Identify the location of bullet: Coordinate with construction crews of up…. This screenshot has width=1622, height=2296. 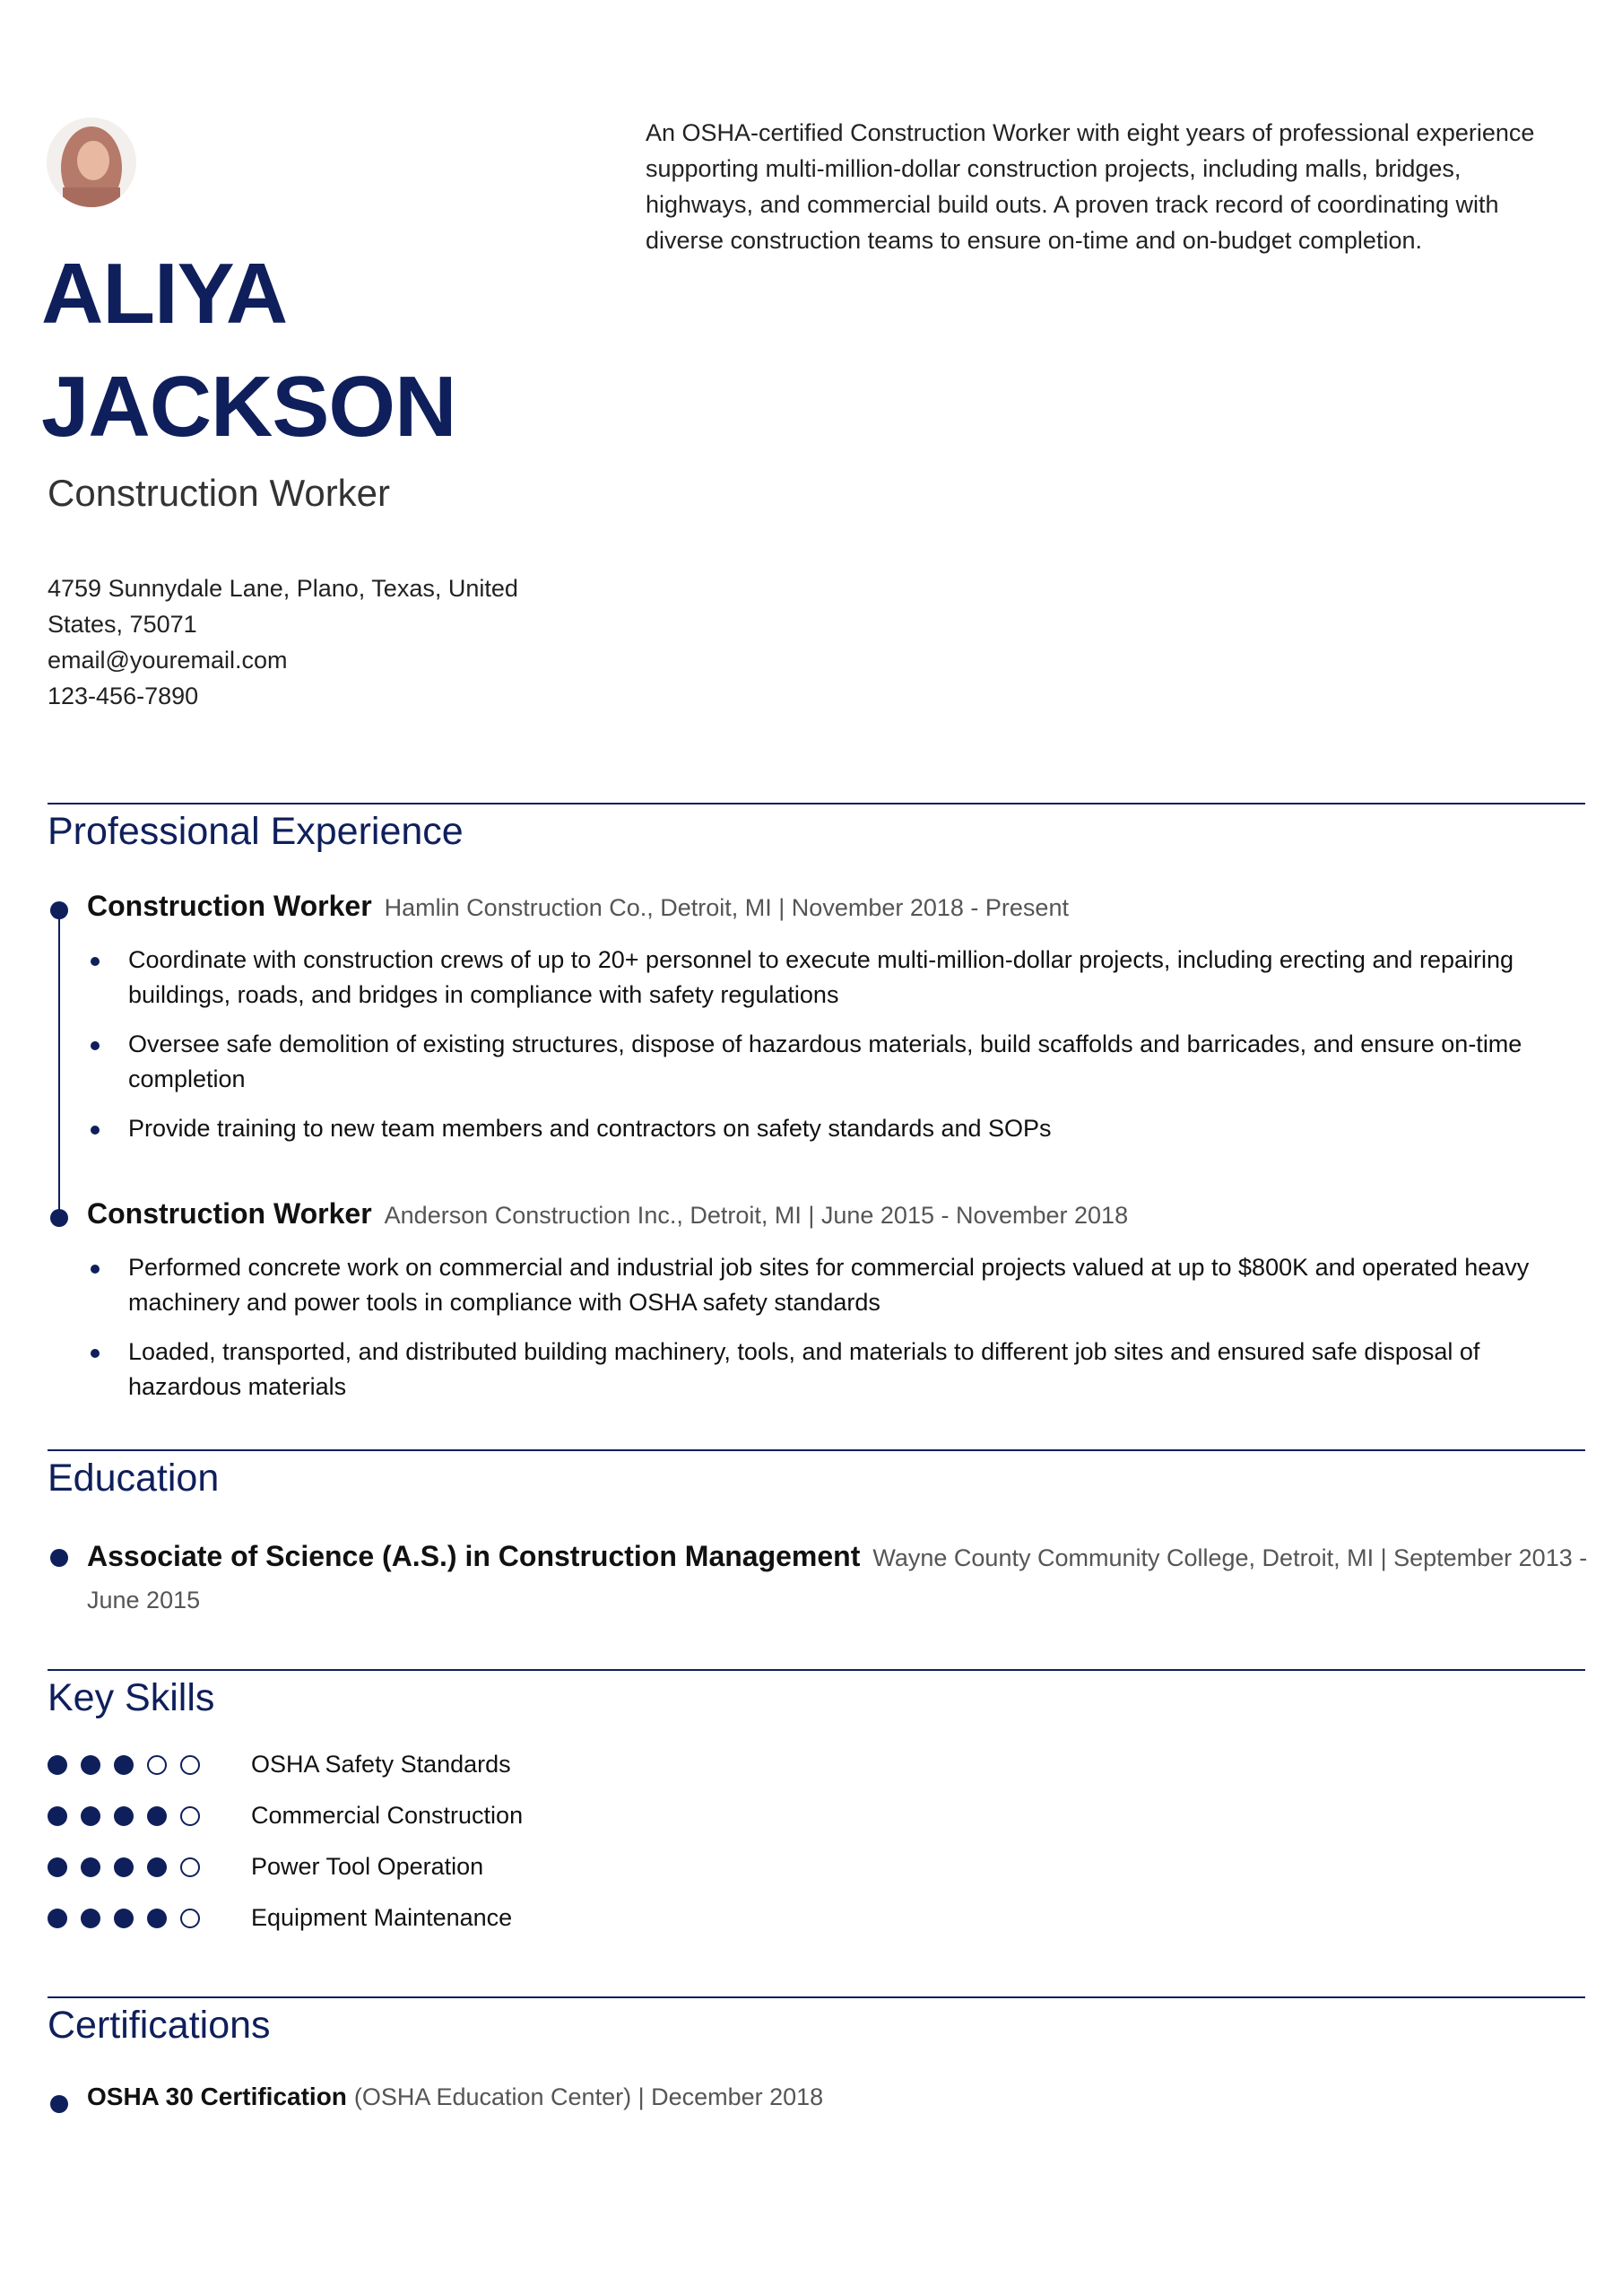
(842, 978).